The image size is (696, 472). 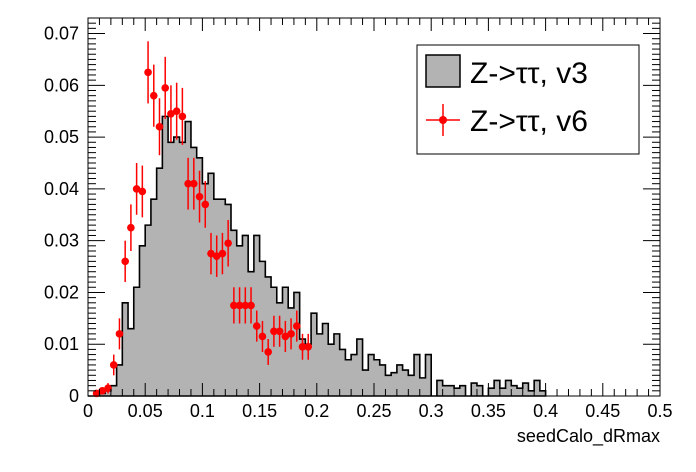 I want to click on x-tick-label: 0, so click(x=88, y=411).